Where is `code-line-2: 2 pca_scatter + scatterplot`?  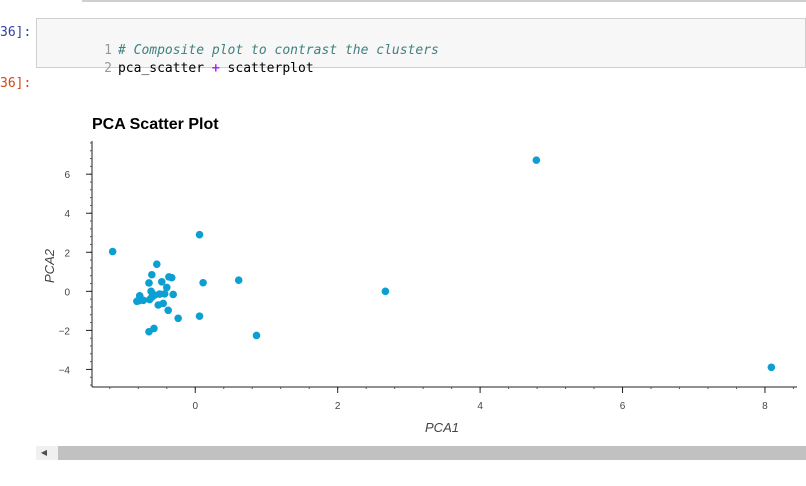 code-line-2: 2 pca_scatter + scatterplot is located at coordinates (175, 59).